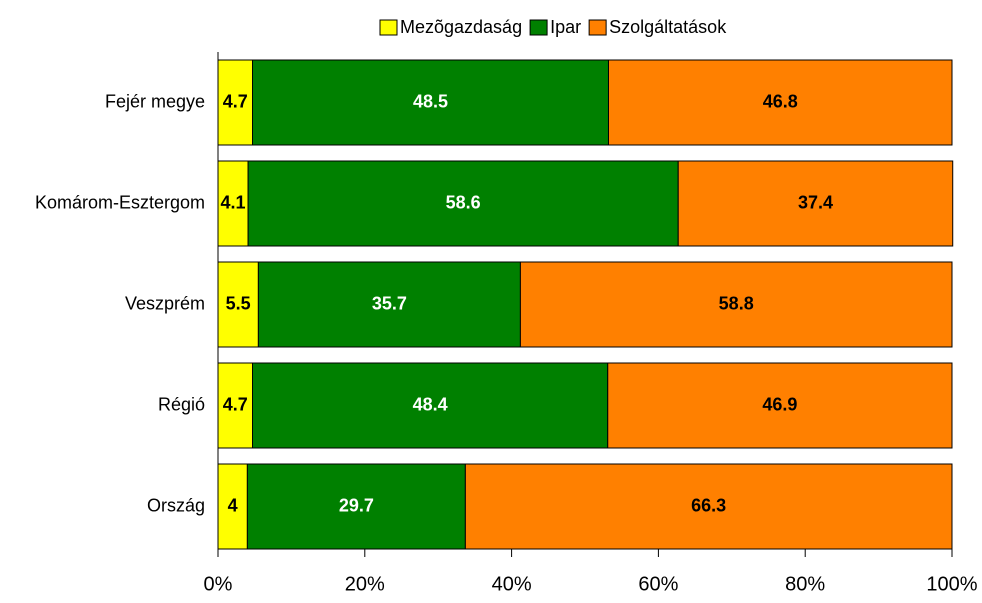  I want to click on x-tick-label: 60%, so click(658, 584).